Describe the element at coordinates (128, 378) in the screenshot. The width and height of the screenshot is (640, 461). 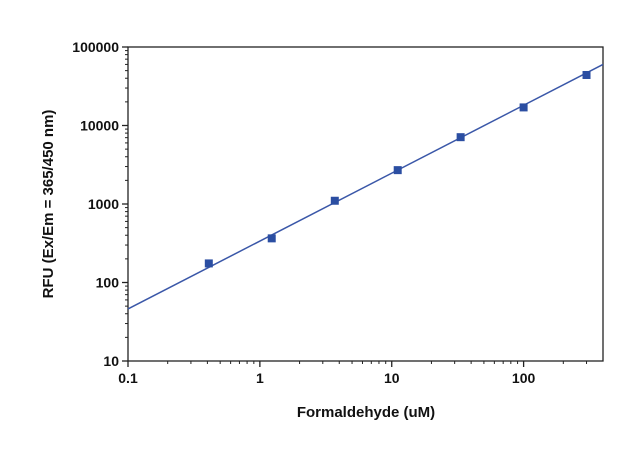
I see `x-tick-label: 0.1` at that location.